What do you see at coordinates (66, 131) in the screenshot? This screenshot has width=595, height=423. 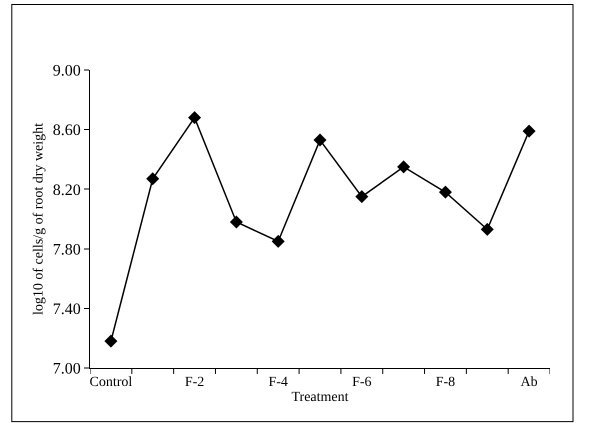 I see `y-tick-label: 8.60` at bounding box center [66, 131].